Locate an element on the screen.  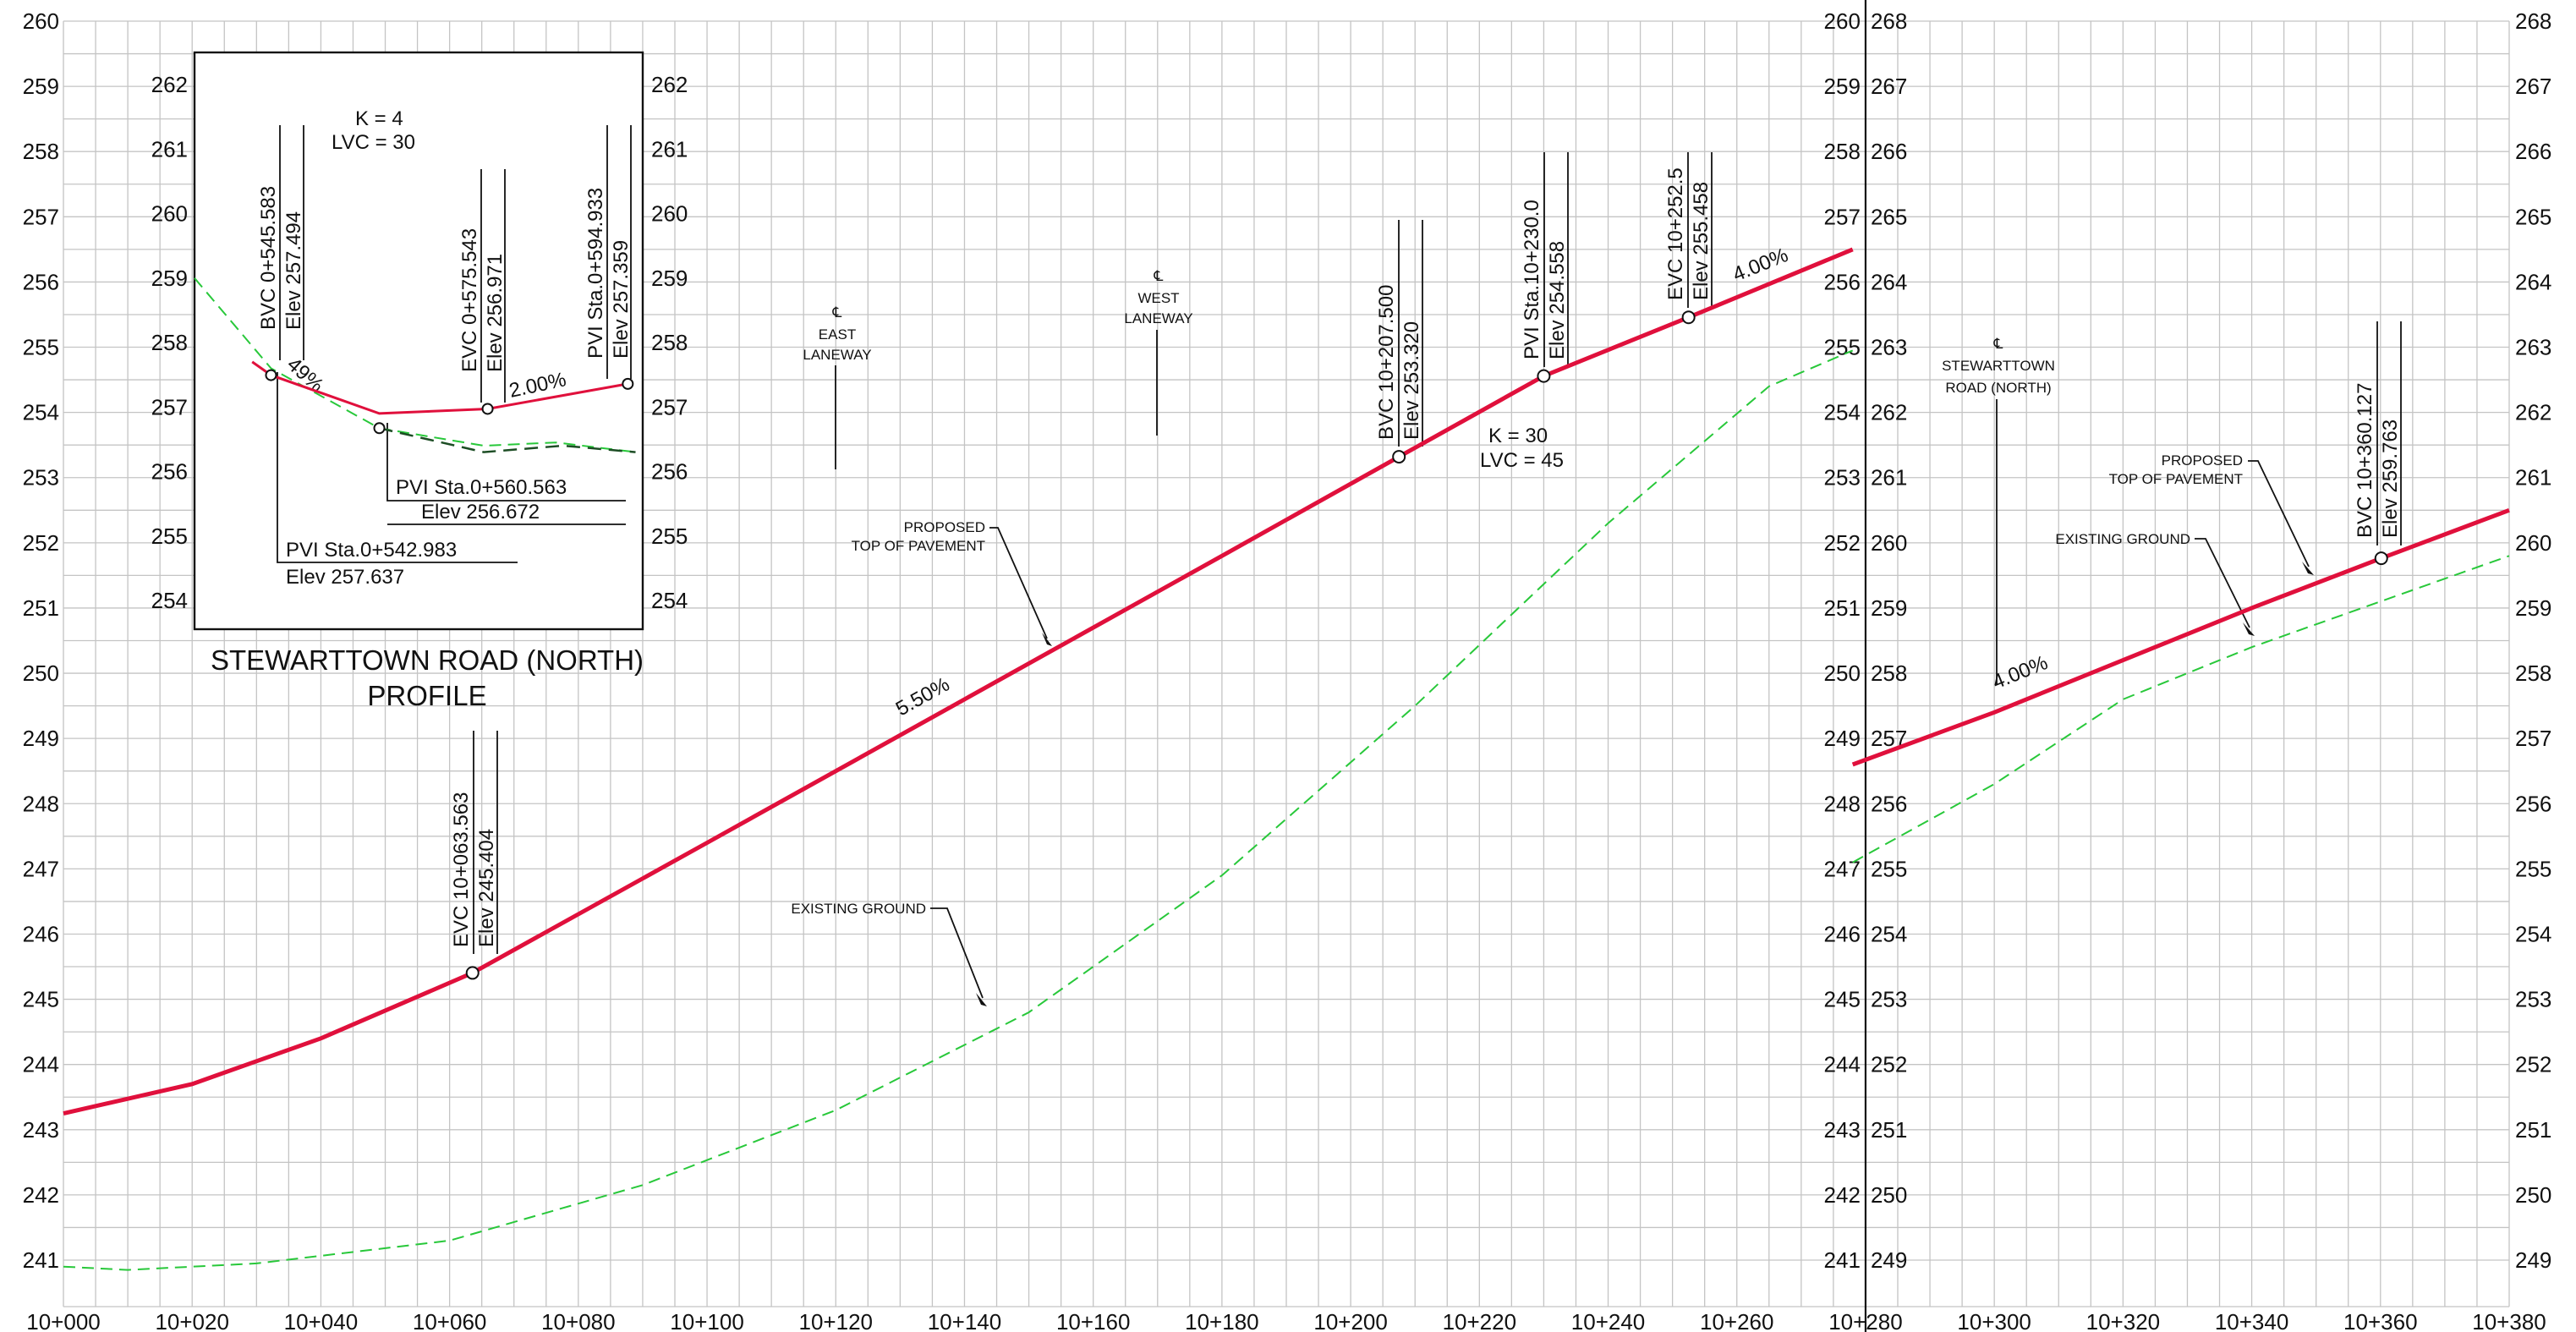
divider-left-elev-tick-label: 255 is located at coordinates (1842, 347).